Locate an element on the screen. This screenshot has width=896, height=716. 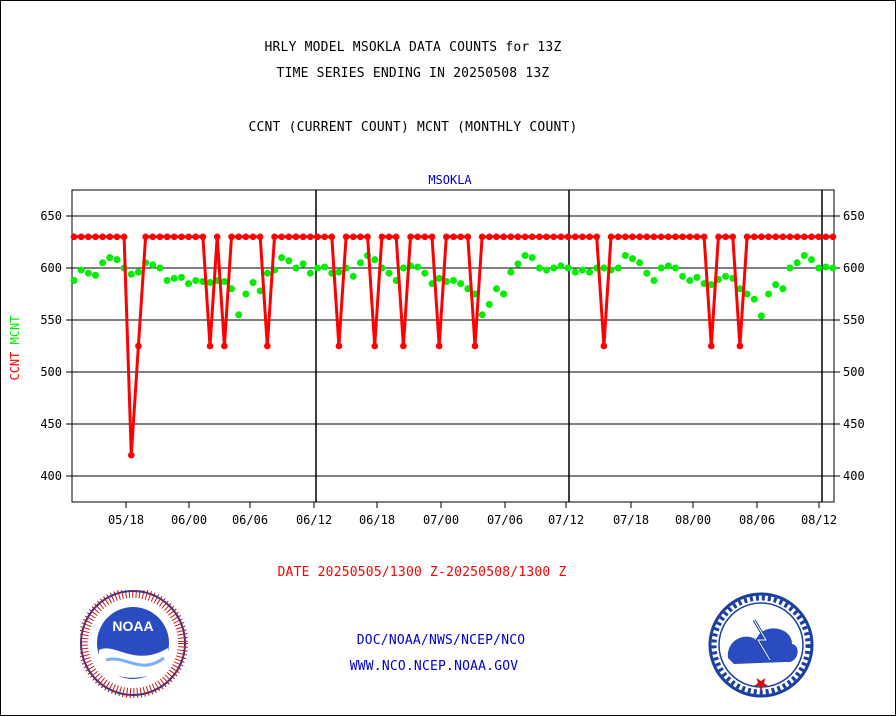
org-path-link: DOC/NOAA/NWS/NCEP/NCO is located at coordinates (441, 640).